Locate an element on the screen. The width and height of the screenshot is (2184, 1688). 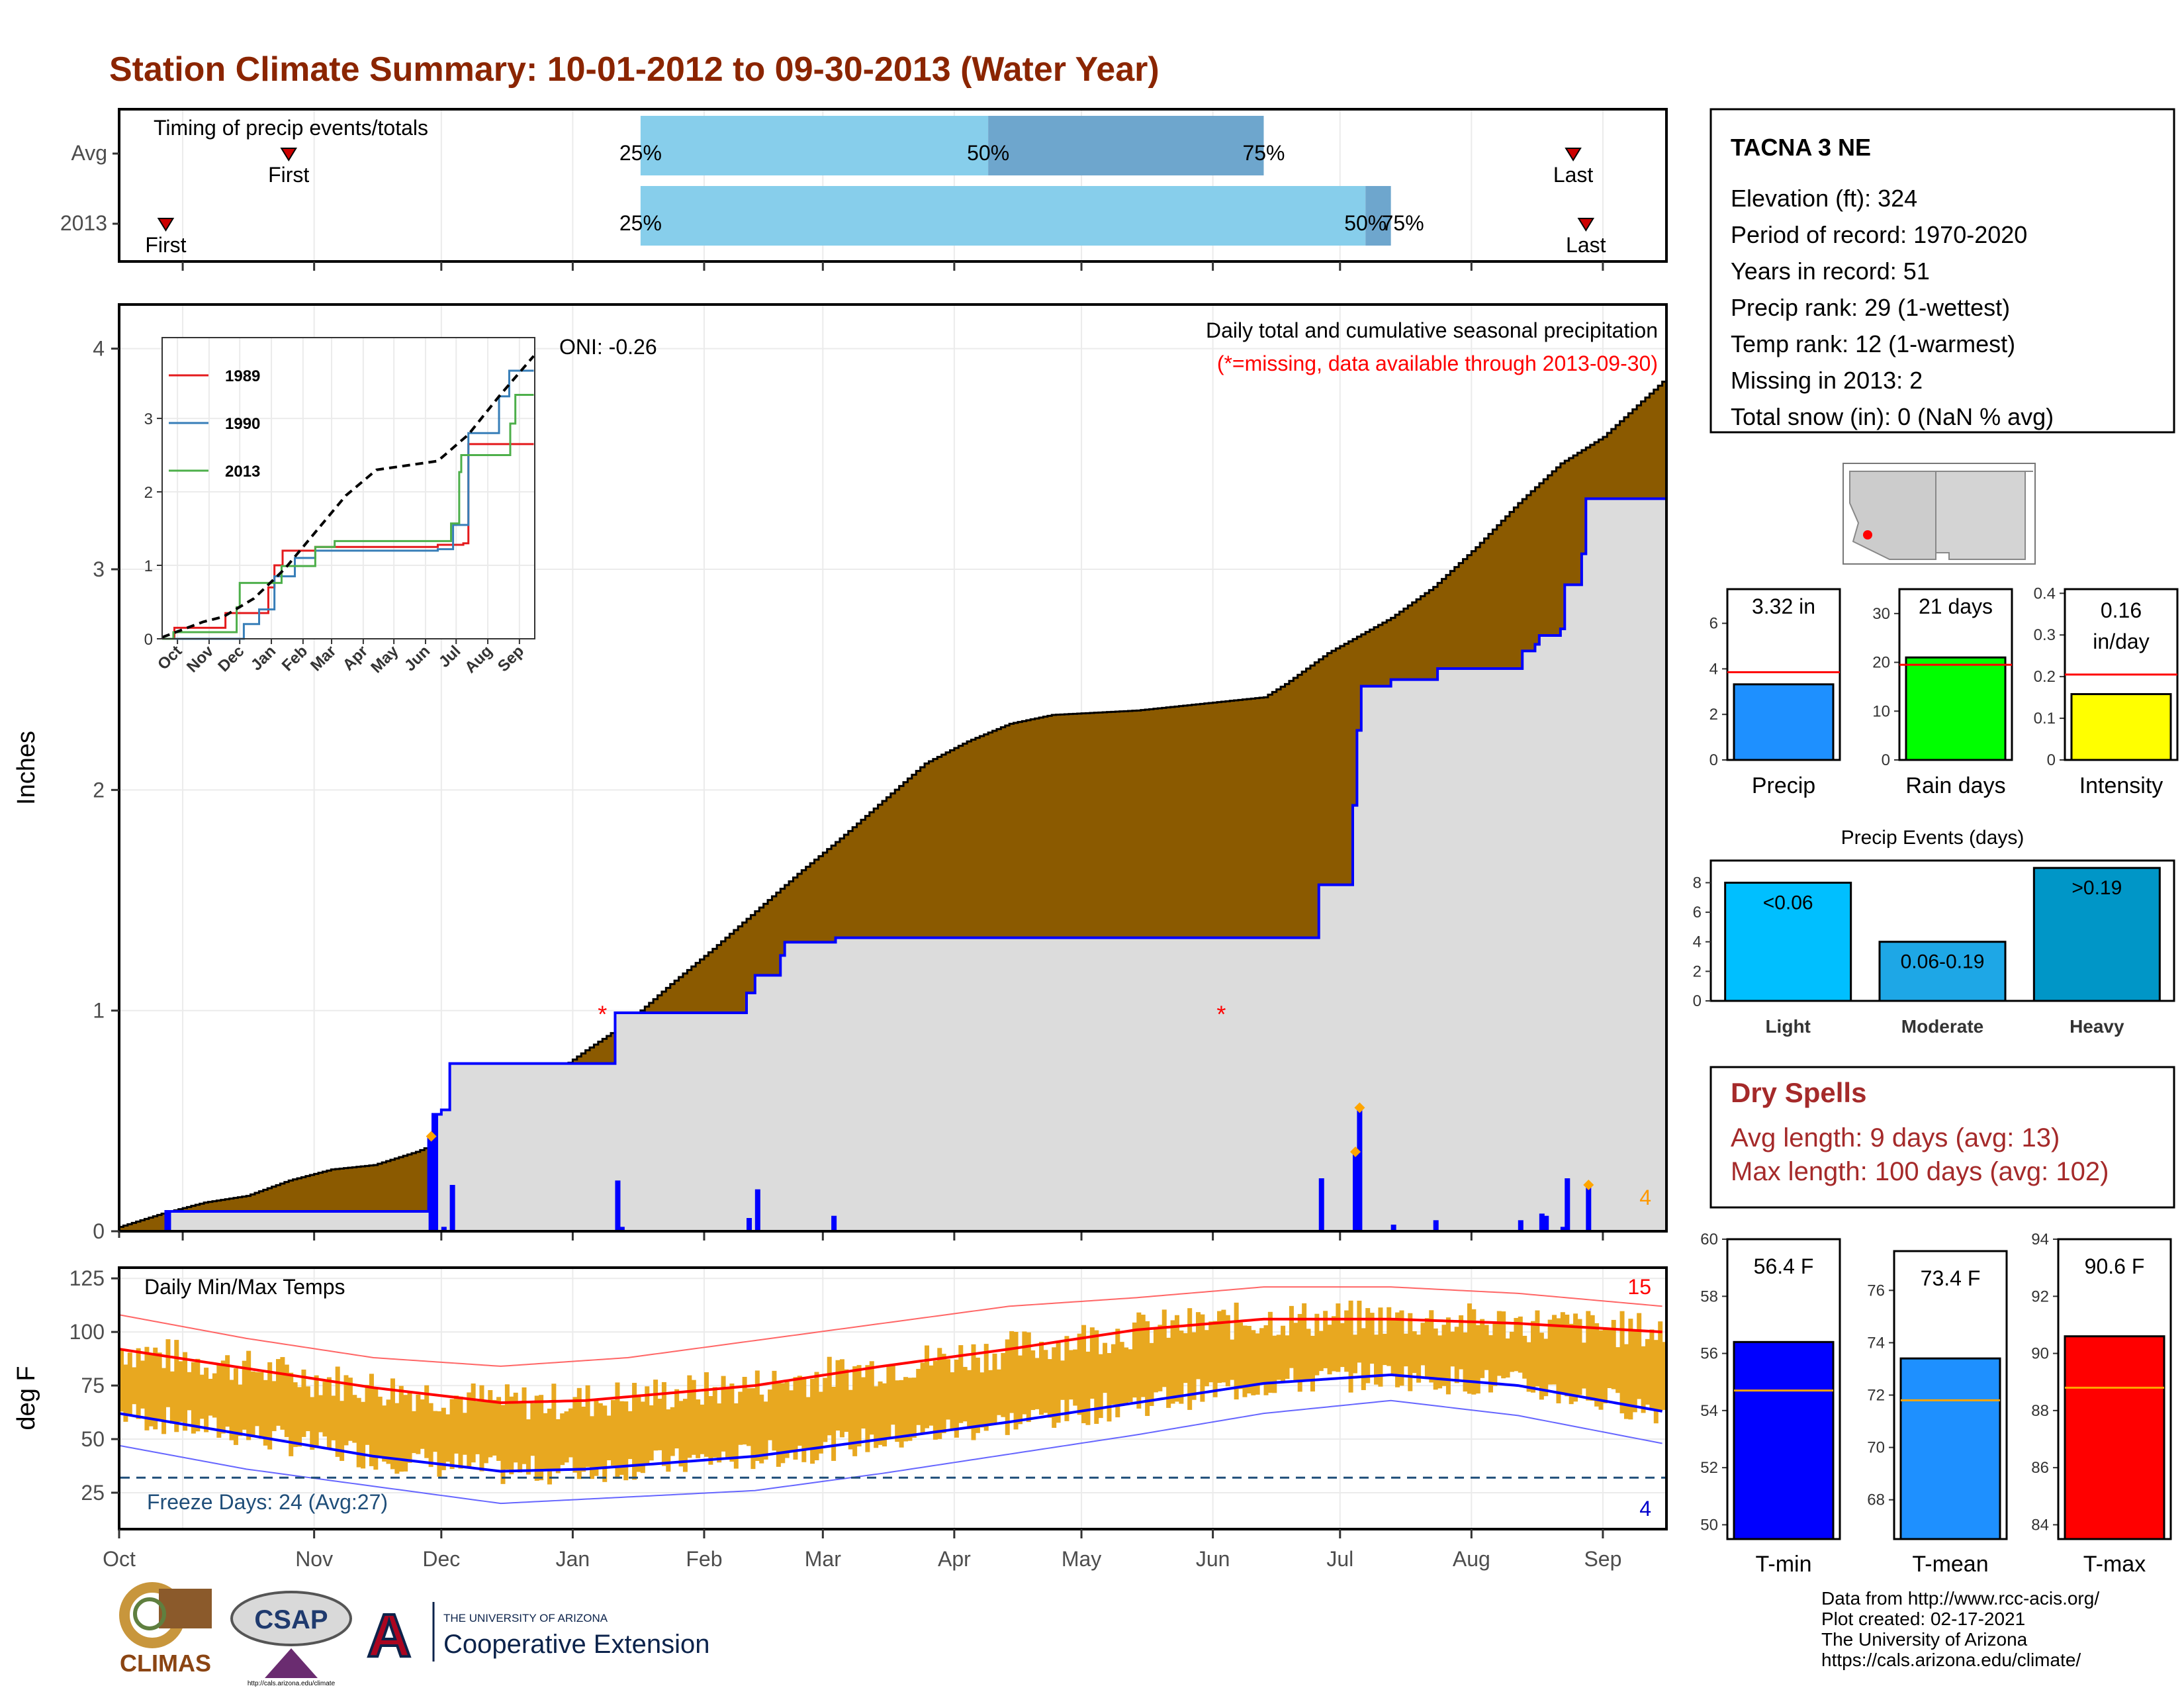
station-box-frame is located at coordinates (1942, 271).